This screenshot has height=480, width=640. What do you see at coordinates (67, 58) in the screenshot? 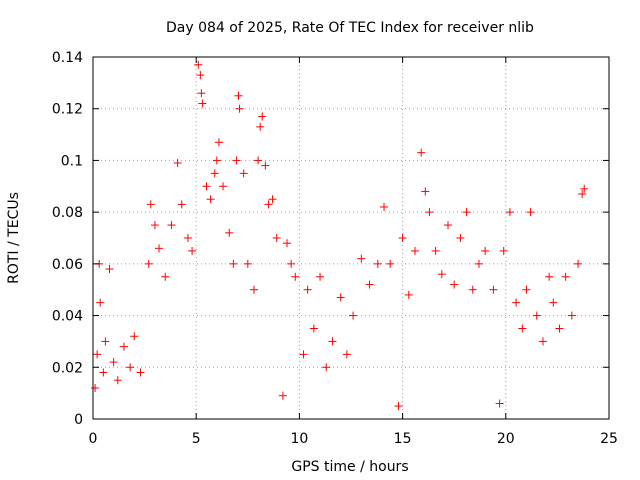
I see `y-tick-label: 0.14` at bounding box center [67, 58].